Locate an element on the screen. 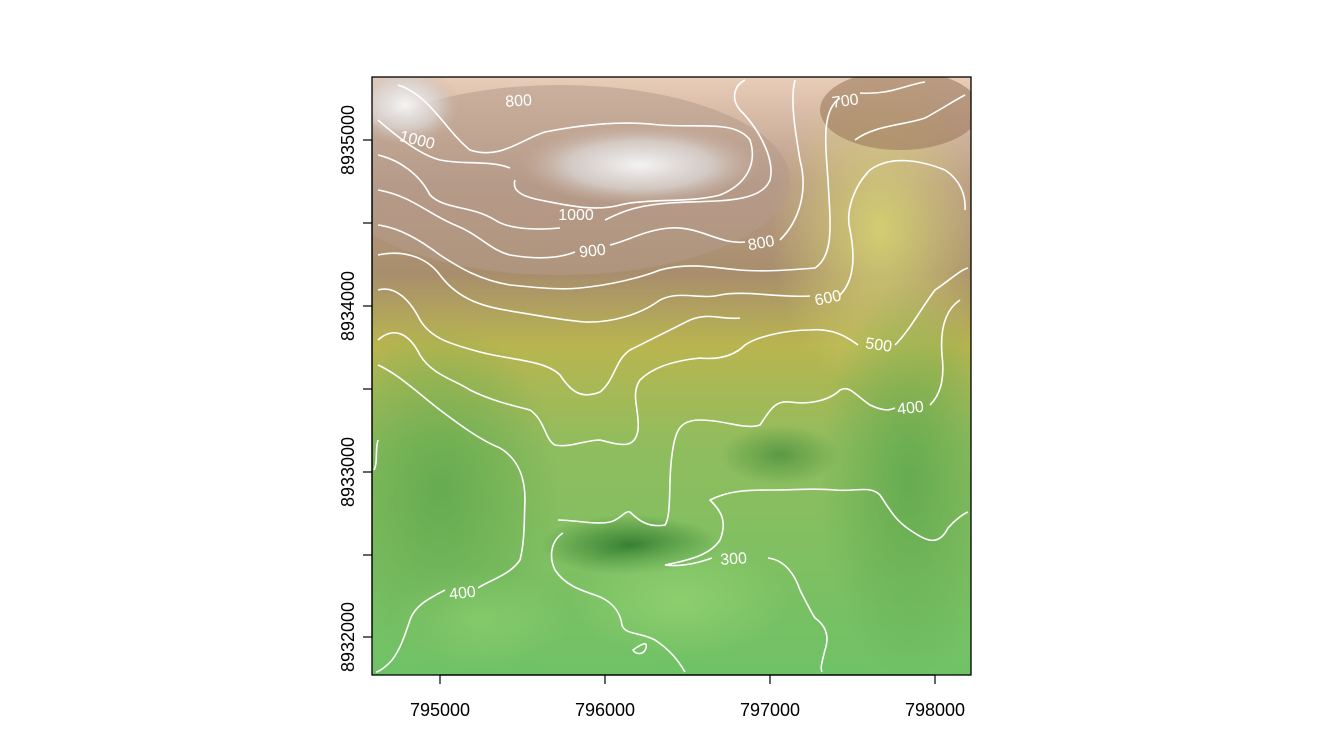 This screenshot has width=1344, height=752. contour-label-900: 900 is located at coordinates (592, 252).